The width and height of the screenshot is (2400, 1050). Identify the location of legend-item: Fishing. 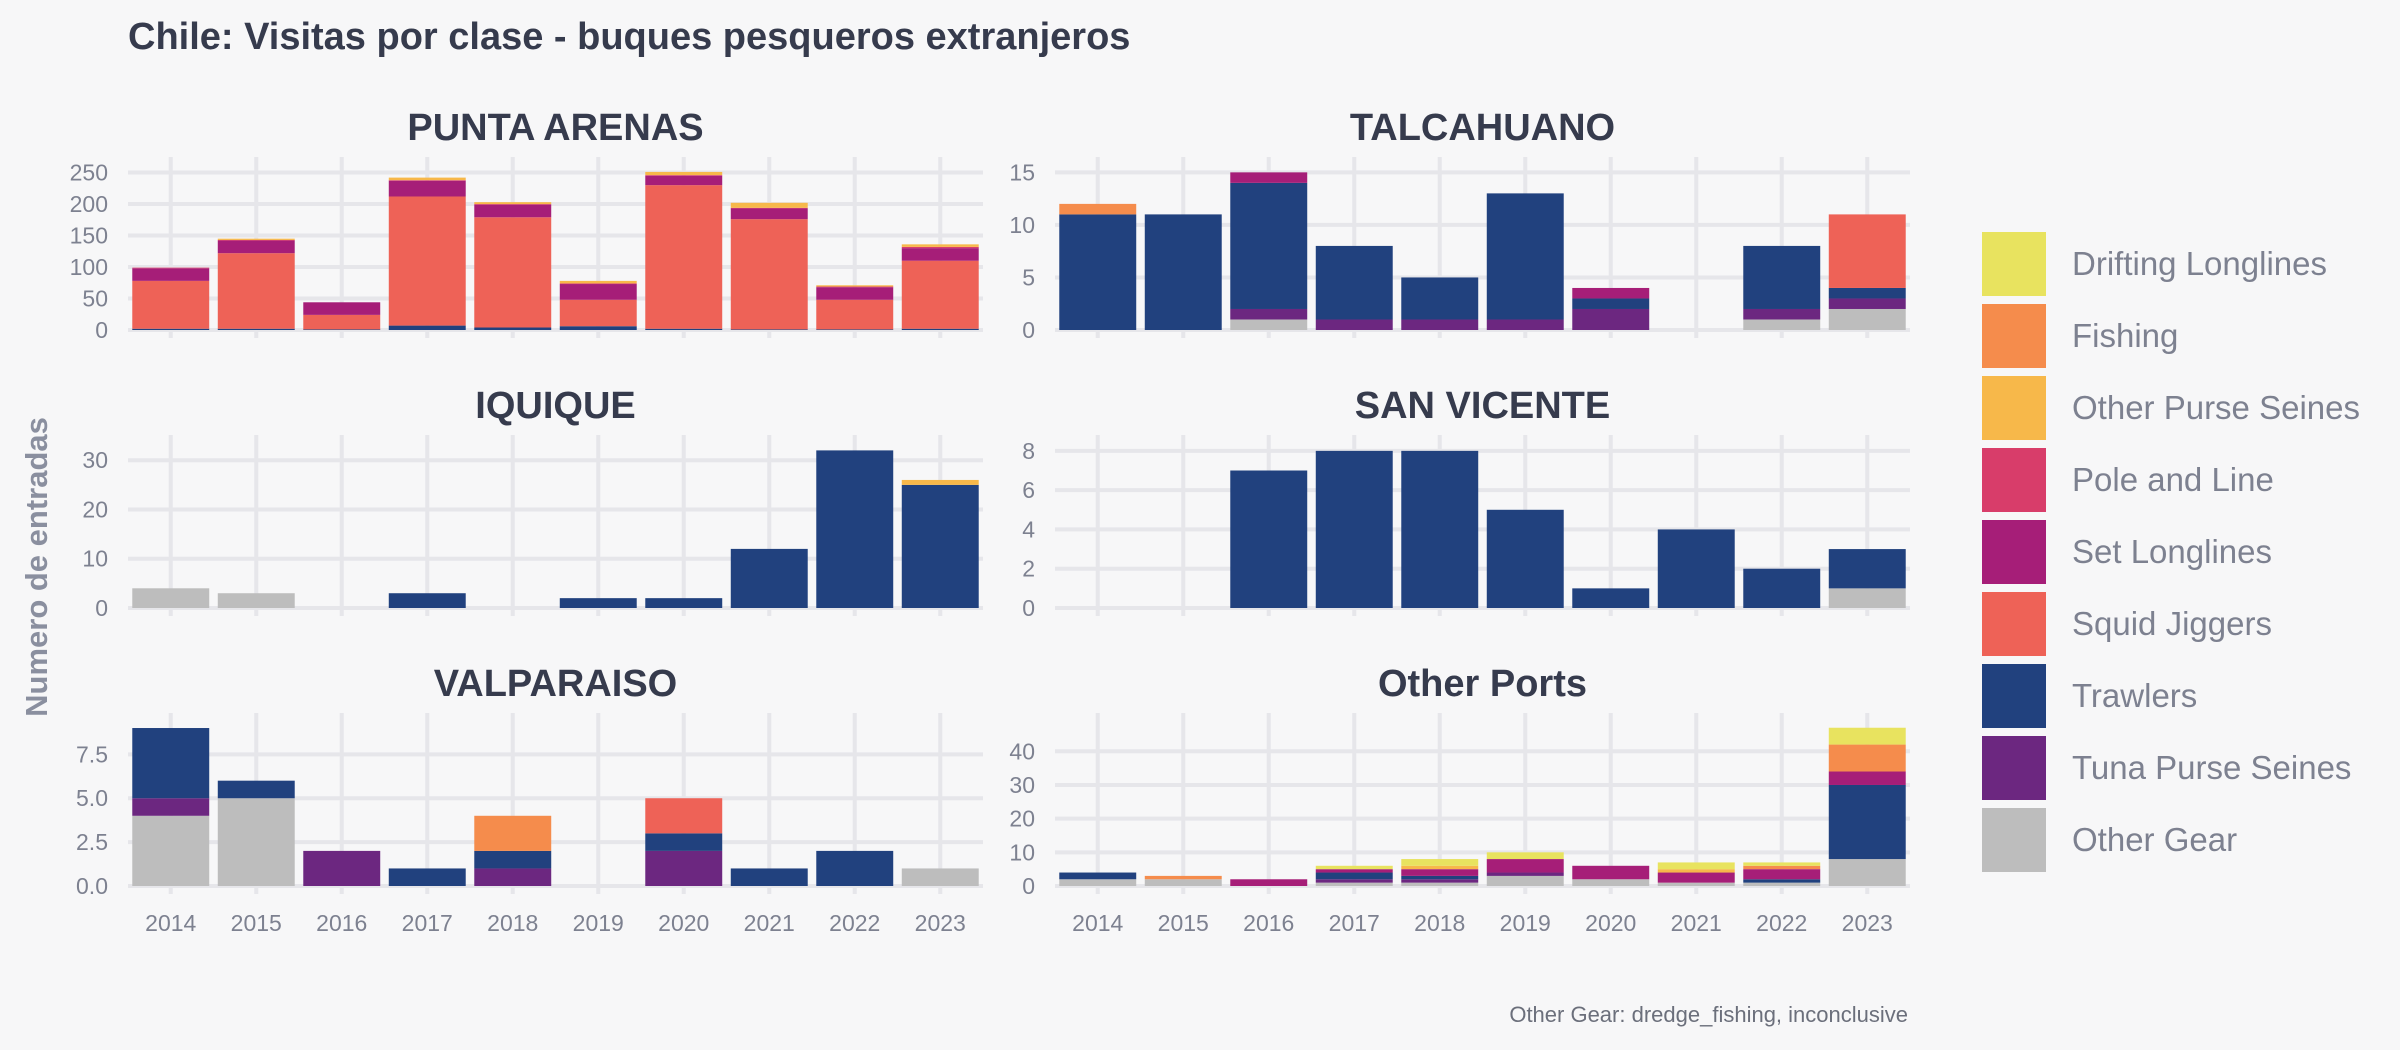
(2080, 336).